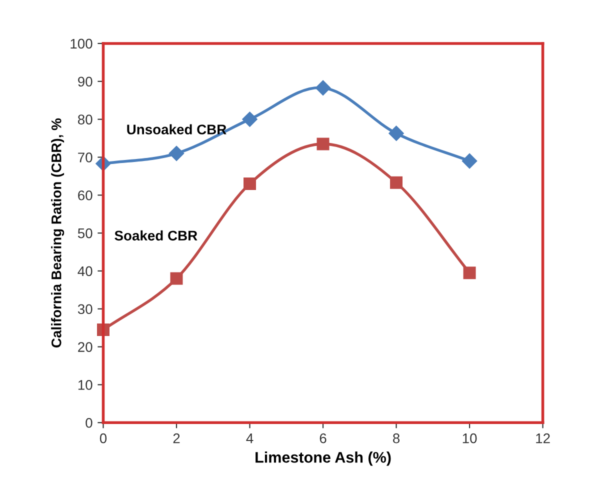 The height and width of the screenshot is (483, 590). I want to click on x-tick-label: 12, so click(543, 438).